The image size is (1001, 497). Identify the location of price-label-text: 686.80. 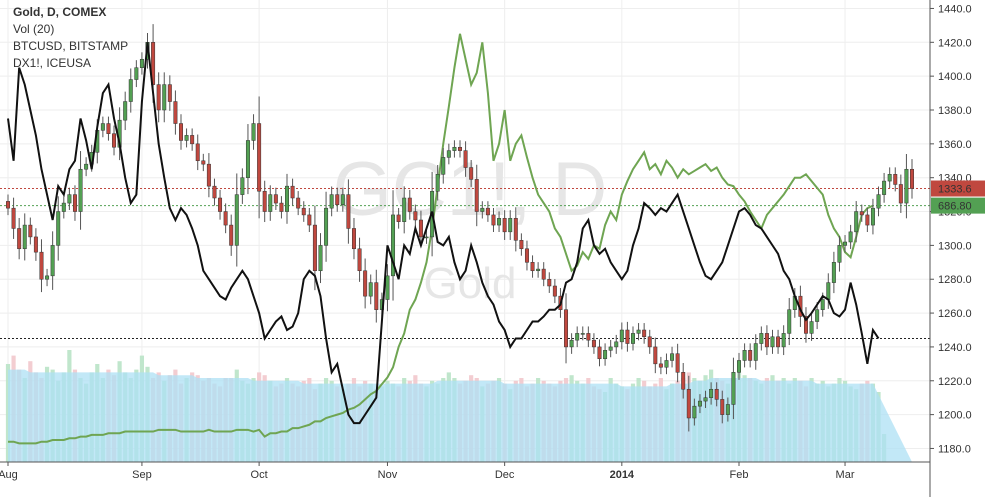
(955, 207).